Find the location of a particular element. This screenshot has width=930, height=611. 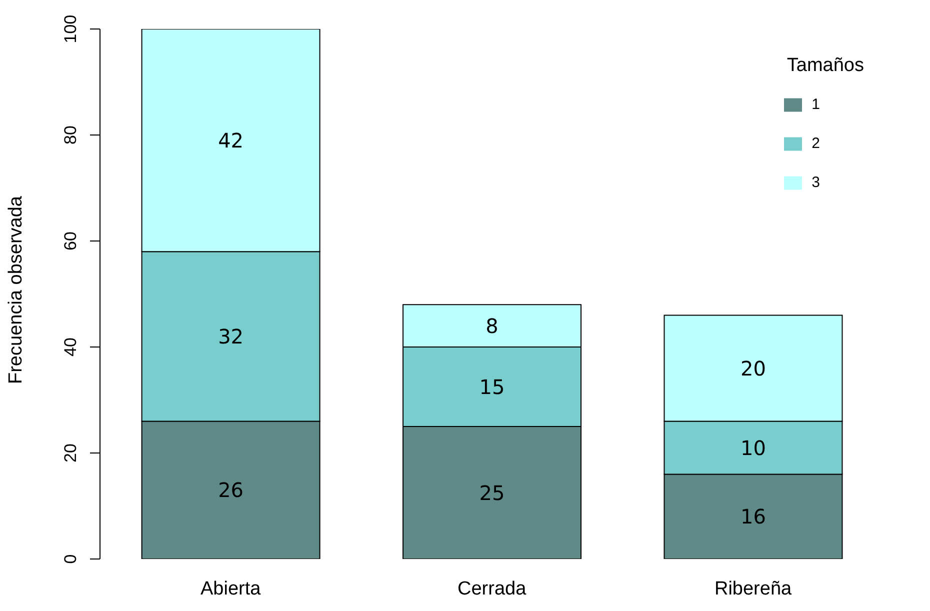

y-tick-label: 20 is located at coordinates (70, 453).